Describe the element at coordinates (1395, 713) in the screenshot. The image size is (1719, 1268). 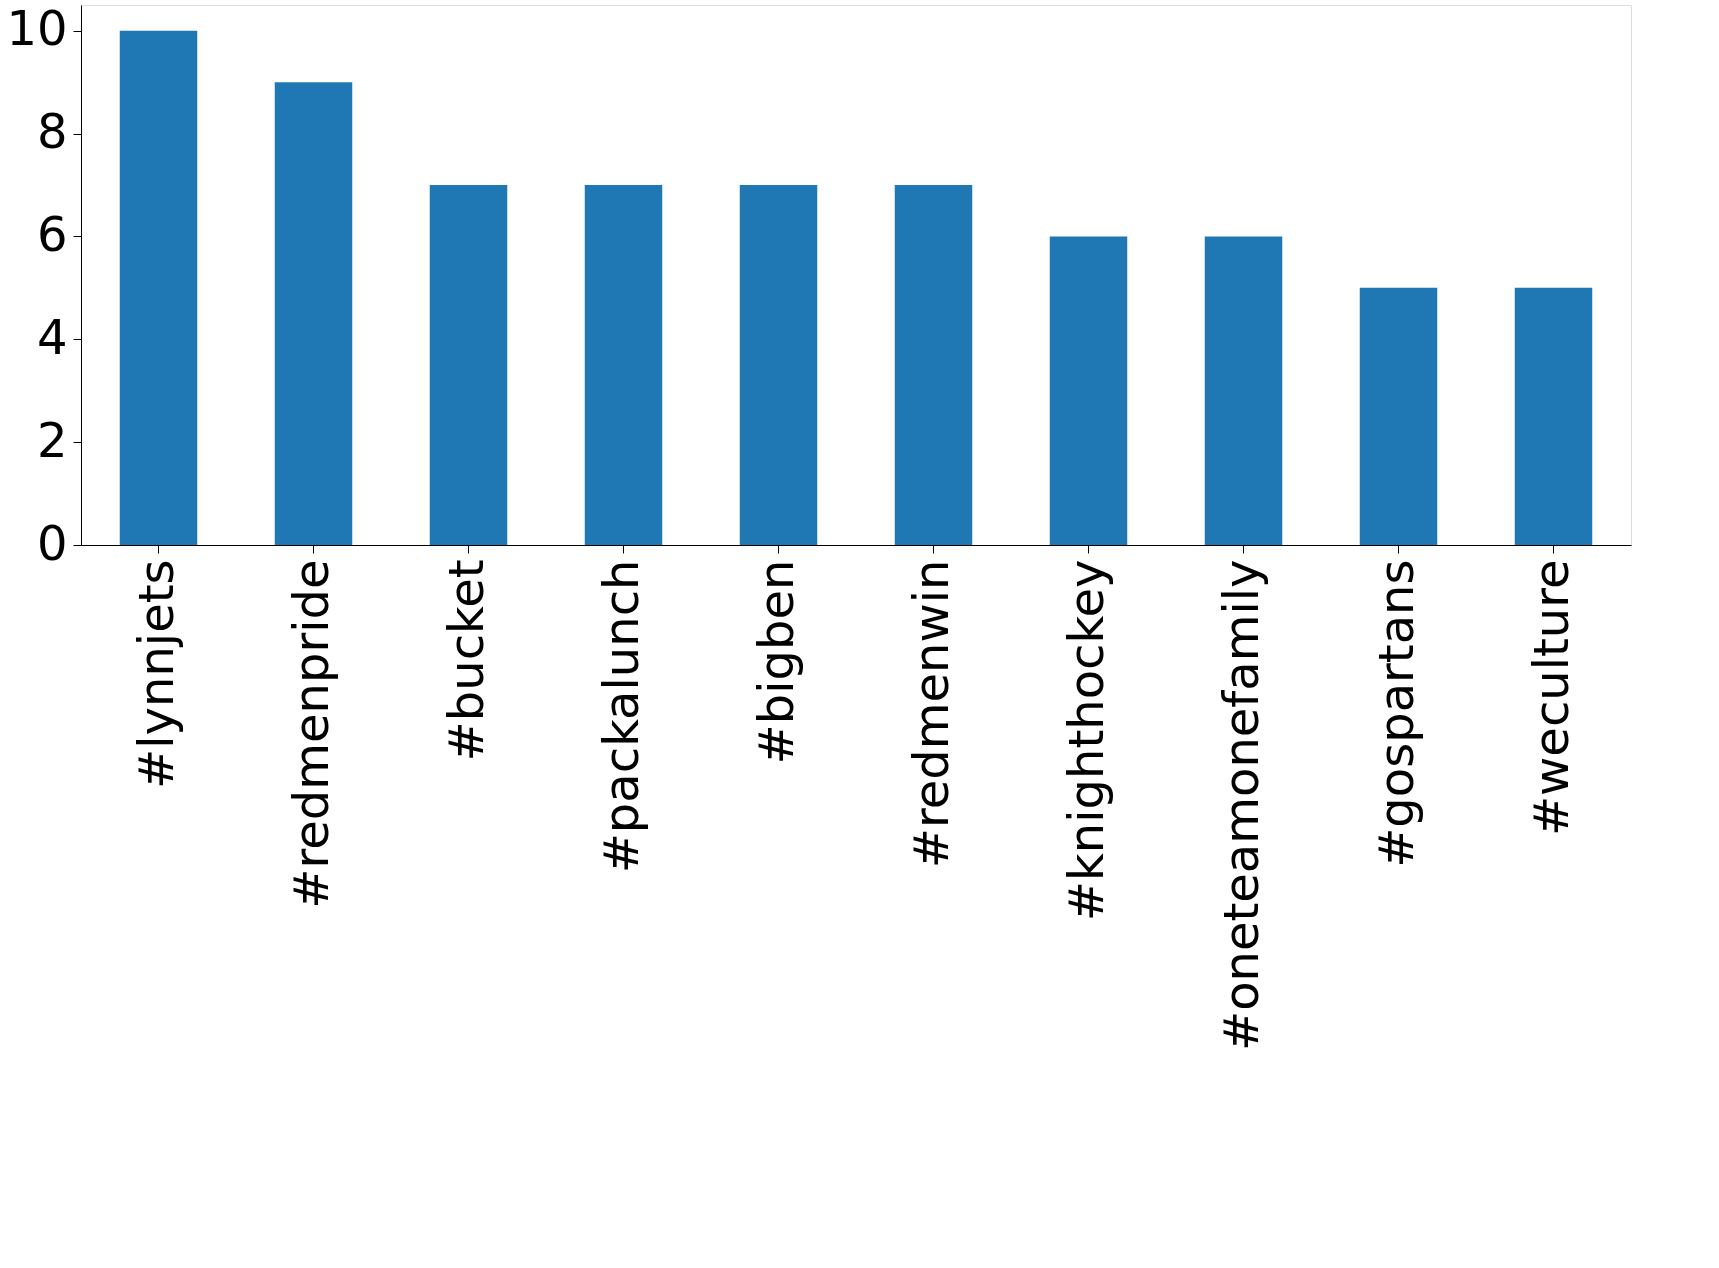
I see `x-tick-label: #gospartans` at that location.